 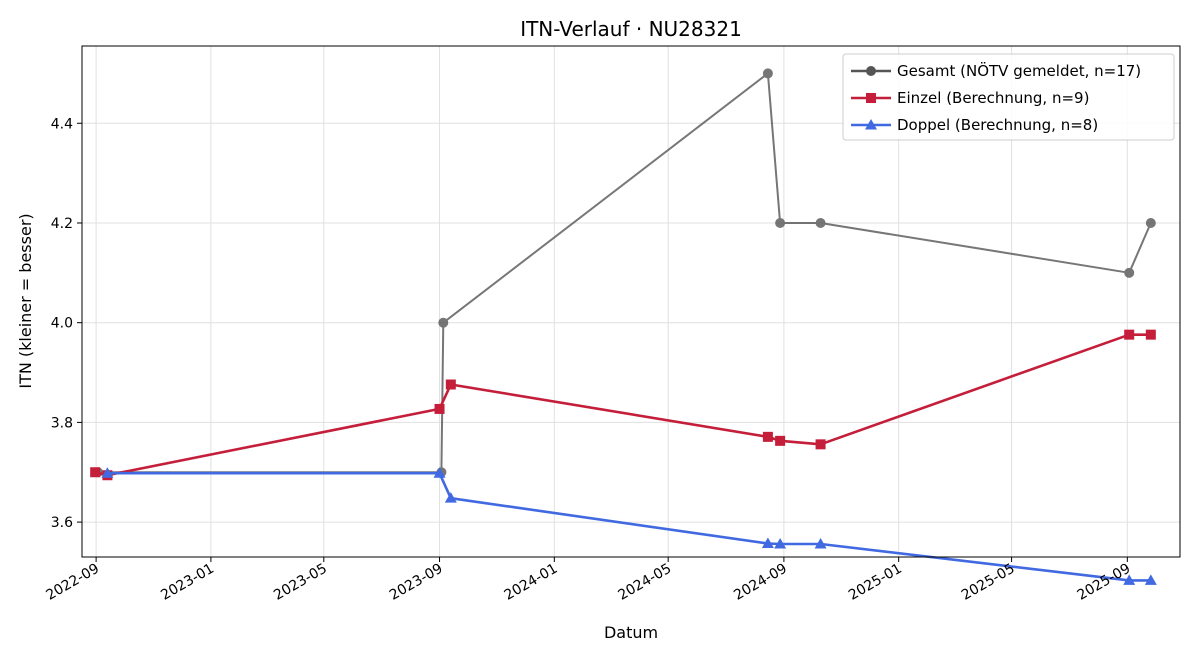 I want to click on data-point: 2024-08-28: 3.763, so click(x=780, y=440).